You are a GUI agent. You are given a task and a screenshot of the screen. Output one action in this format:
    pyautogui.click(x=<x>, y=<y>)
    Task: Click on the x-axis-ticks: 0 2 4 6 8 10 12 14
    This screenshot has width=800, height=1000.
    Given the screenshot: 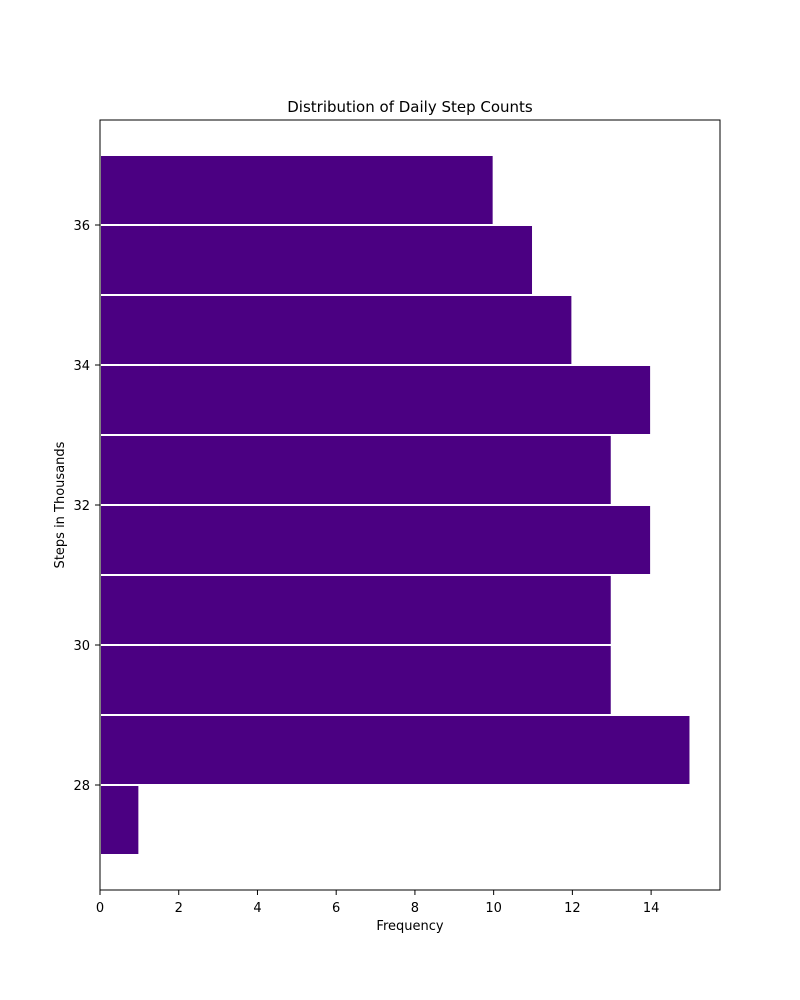 What is the action you would take?
    pyautogui.click(x=378, y=903)
    